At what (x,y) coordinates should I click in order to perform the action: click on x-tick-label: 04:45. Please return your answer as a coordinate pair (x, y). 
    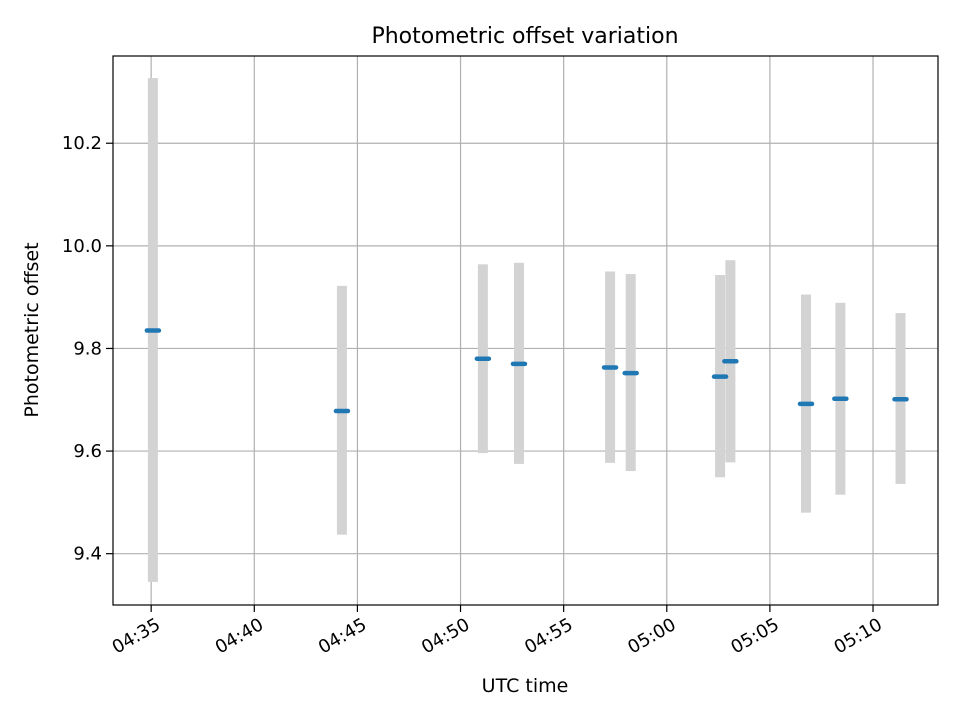
    Looking at the image, I should click on (342, 636).